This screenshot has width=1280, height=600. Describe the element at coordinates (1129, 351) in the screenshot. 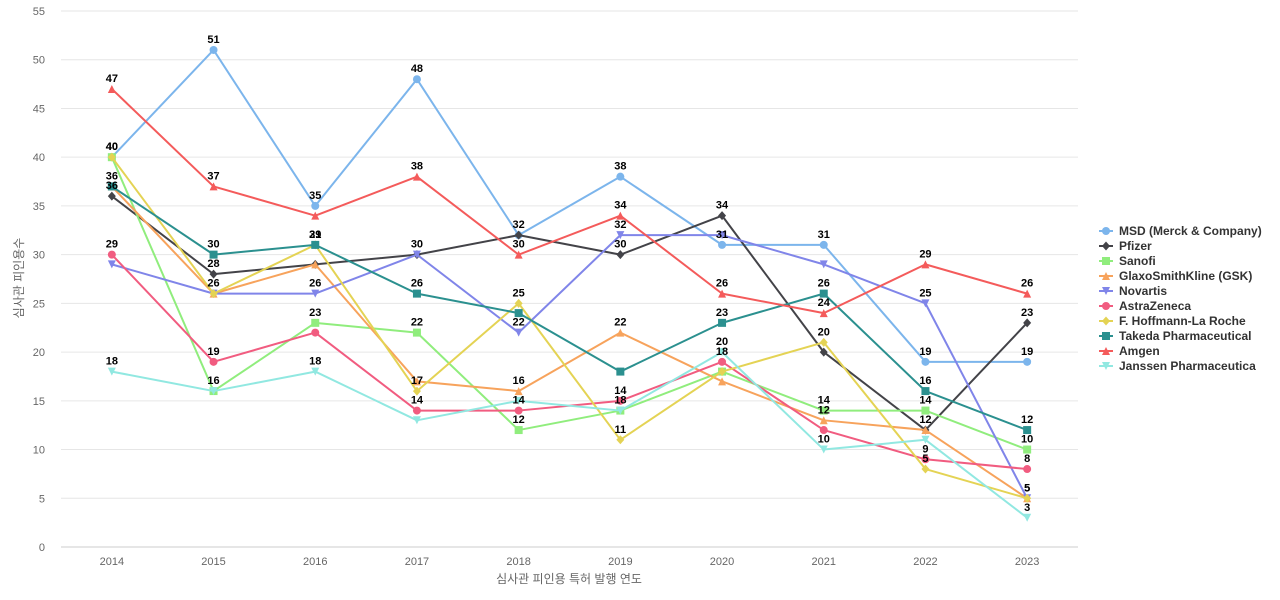

I see `legend-item: Amgen` at that location.